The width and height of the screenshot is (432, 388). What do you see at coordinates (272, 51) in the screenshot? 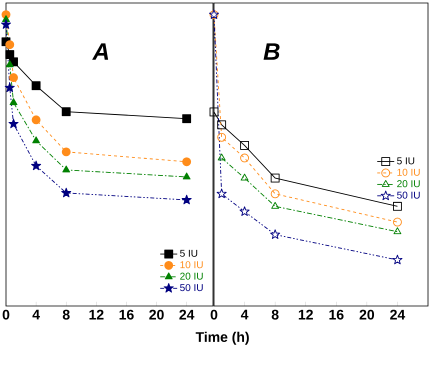
I see `text: B` at bounding box center [272, 51].